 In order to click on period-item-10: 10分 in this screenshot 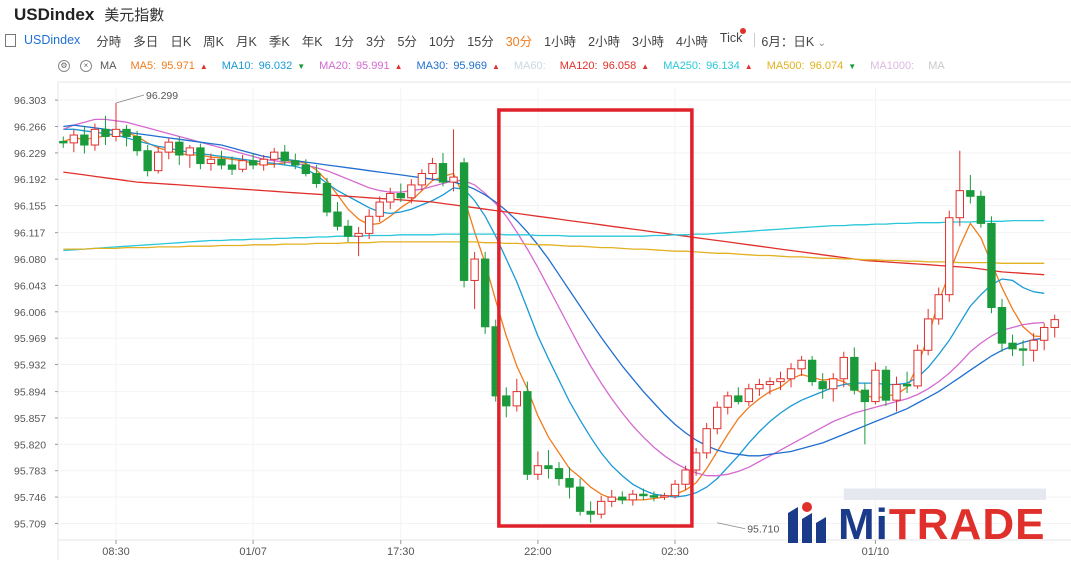, I will do `click(442, 41)`.